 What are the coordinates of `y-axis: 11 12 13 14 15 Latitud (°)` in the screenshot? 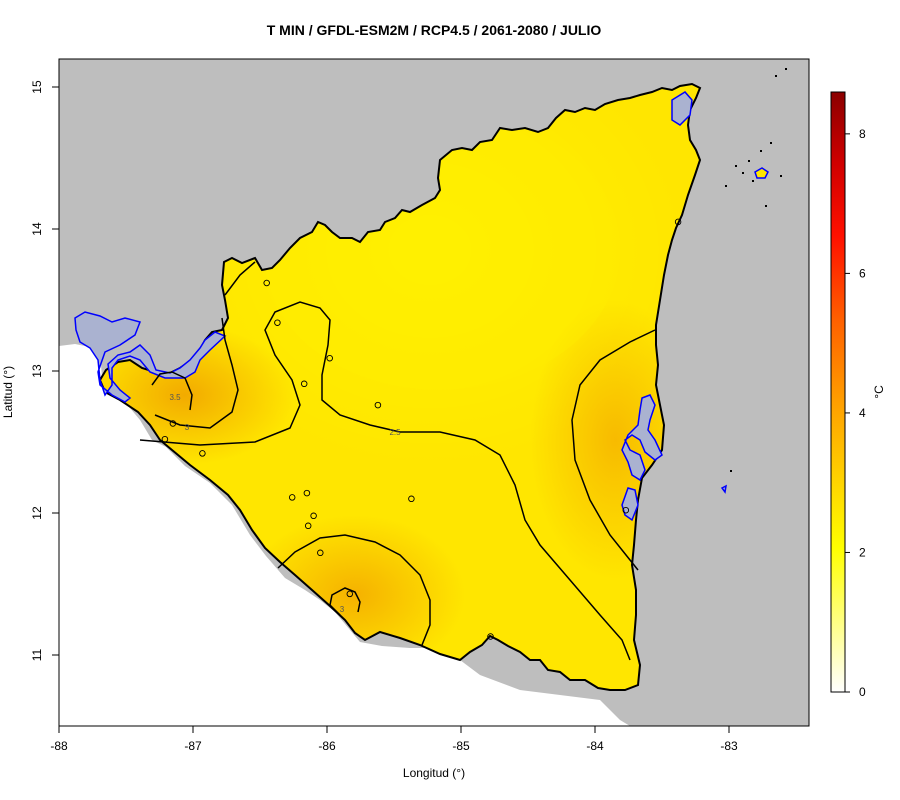 It's located at (30, 370).